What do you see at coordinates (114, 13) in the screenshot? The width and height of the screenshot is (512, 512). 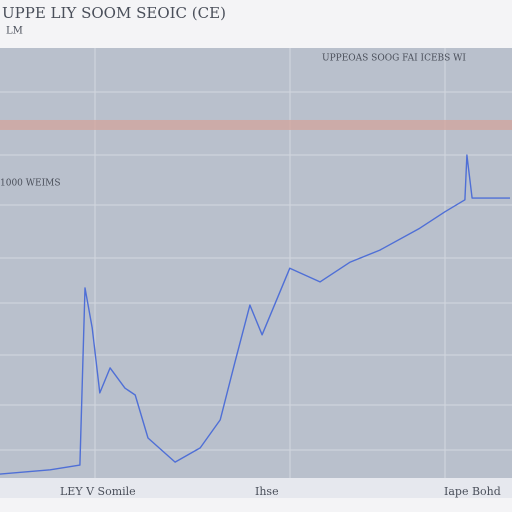 I see `chart-title: UPPE LIY SOOM SEOIC (CE)` at bounding box center [114, 13].